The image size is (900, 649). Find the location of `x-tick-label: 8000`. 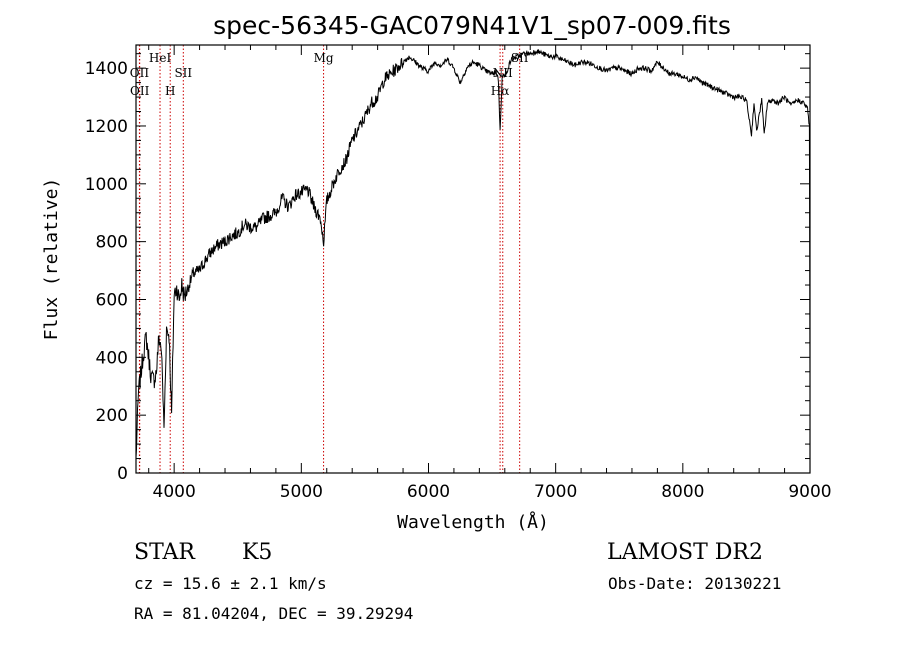

x-tick-label: 8000 is located at coordinates (682, 492).